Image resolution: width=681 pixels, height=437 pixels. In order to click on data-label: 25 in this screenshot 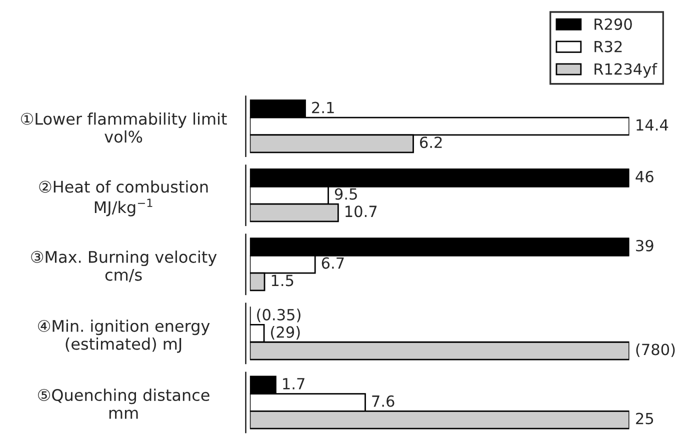, I will do `click(645, 418)`.